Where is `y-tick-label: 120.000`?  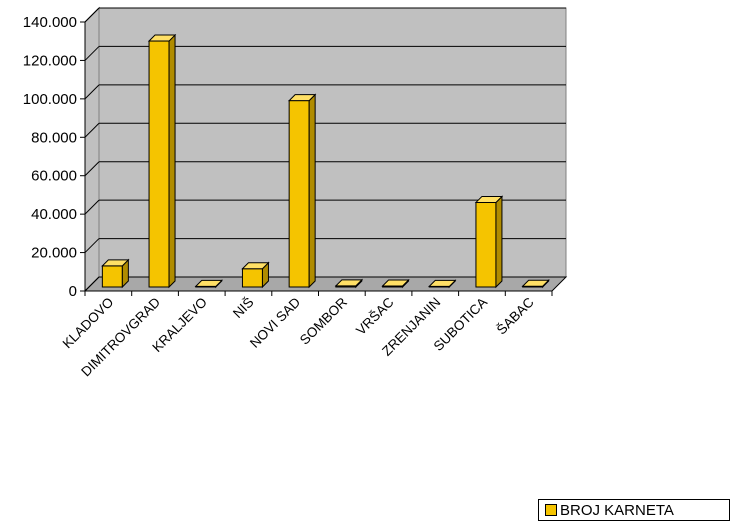
y-tick-label: 120.000 is located at coordinates (50, 60).